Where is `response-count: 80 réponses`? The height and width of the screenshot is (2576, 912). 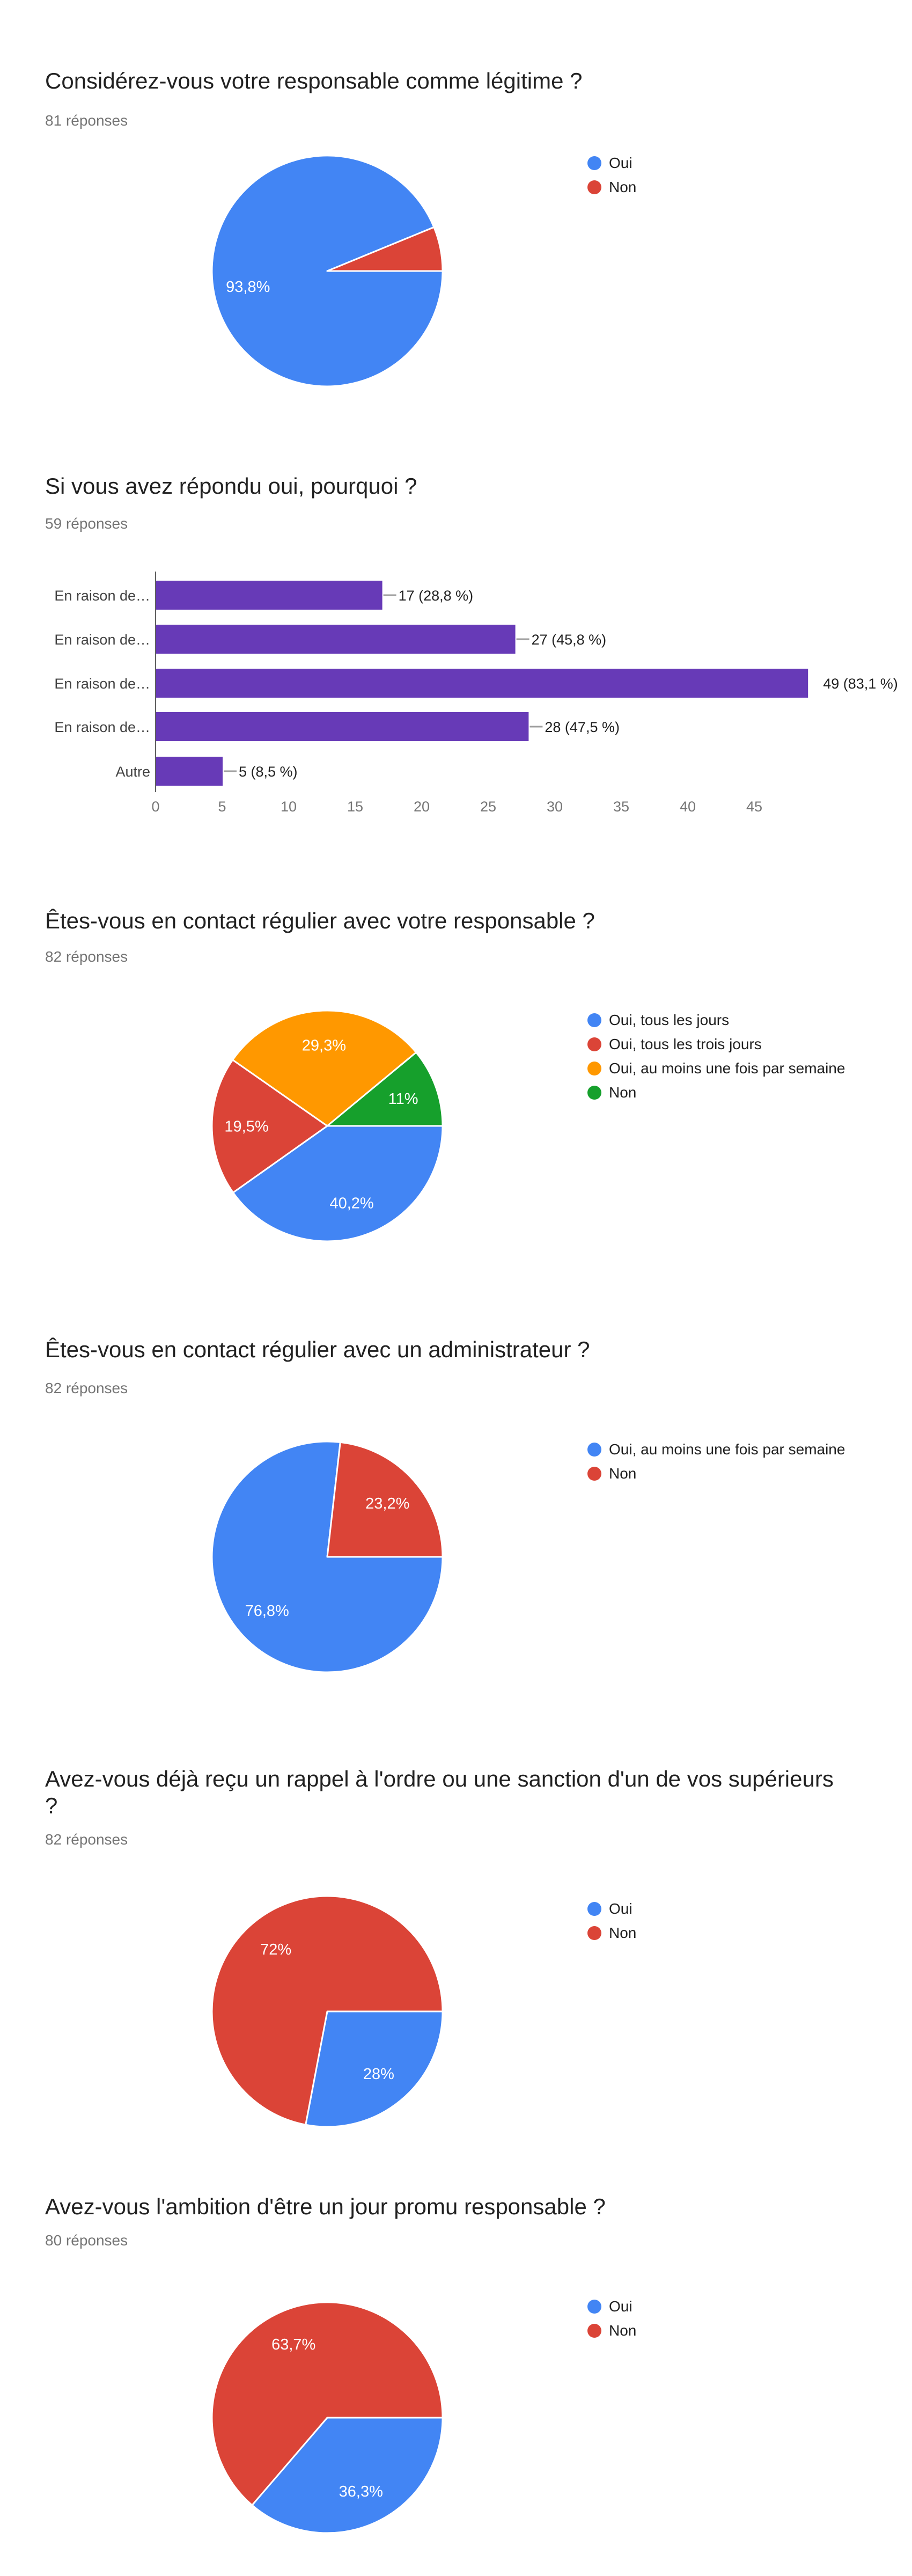
response-count: 80 réponses is located at coordinates (86, 2240).